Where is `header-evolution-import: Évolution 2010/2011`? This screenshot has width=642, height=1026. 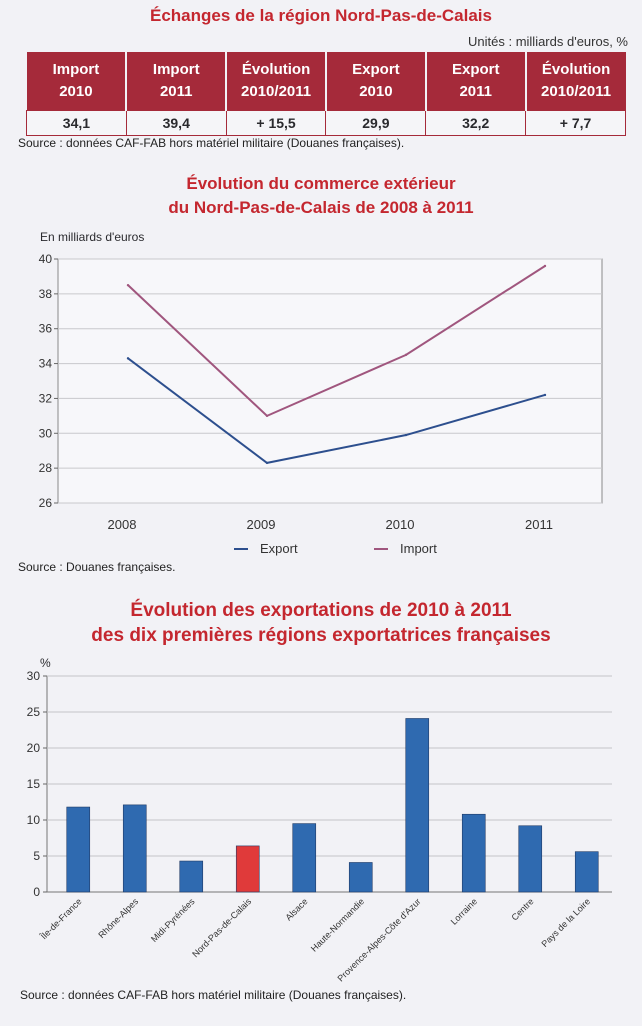
header-evolution-import: Évolution 2010/2011 is located at coordinates (275, 81).